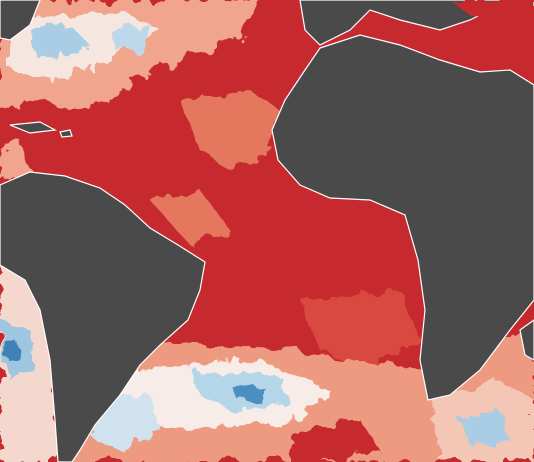  Describe the element at coordinates (335, 441) in the screenshot. I see `patch-red` at that location.